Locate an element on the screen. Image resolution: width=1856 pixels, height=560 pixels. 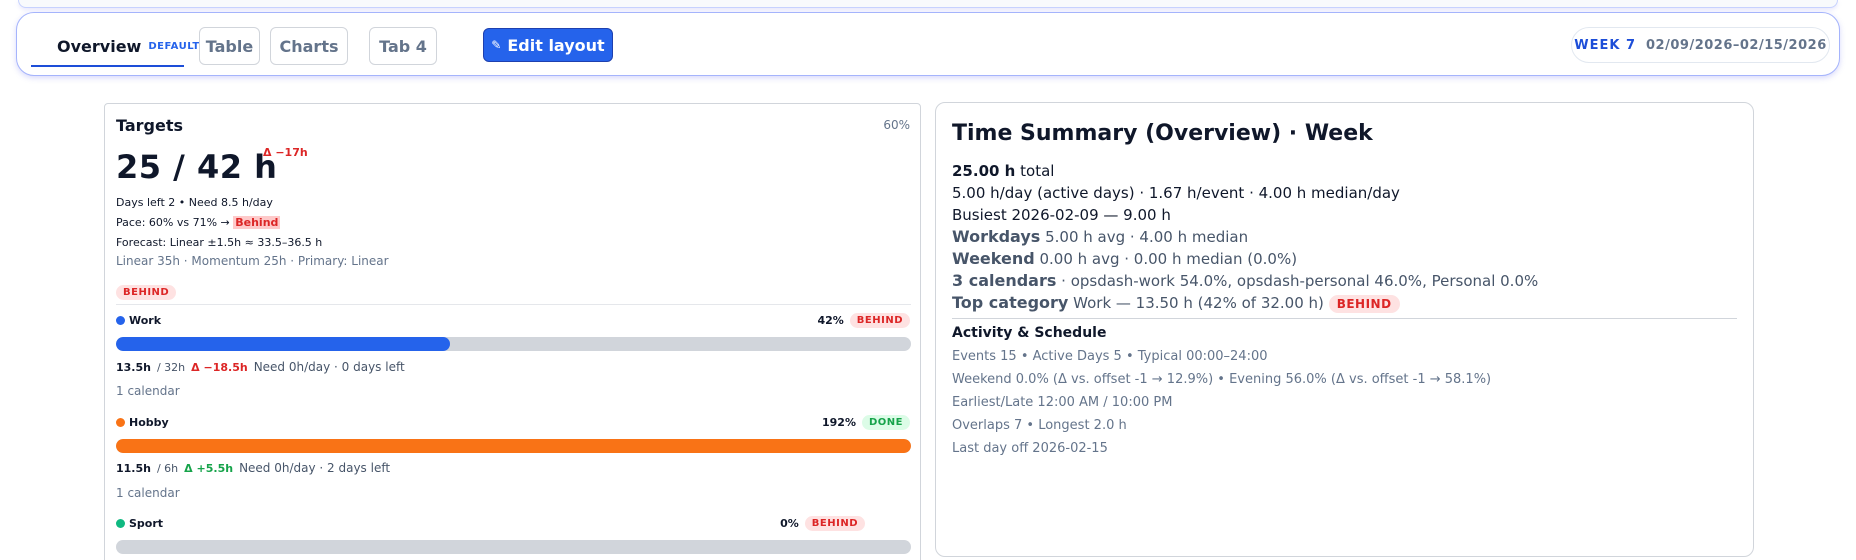
top-category-status-badge: BEHIND is located at coordinates (1364, 304).